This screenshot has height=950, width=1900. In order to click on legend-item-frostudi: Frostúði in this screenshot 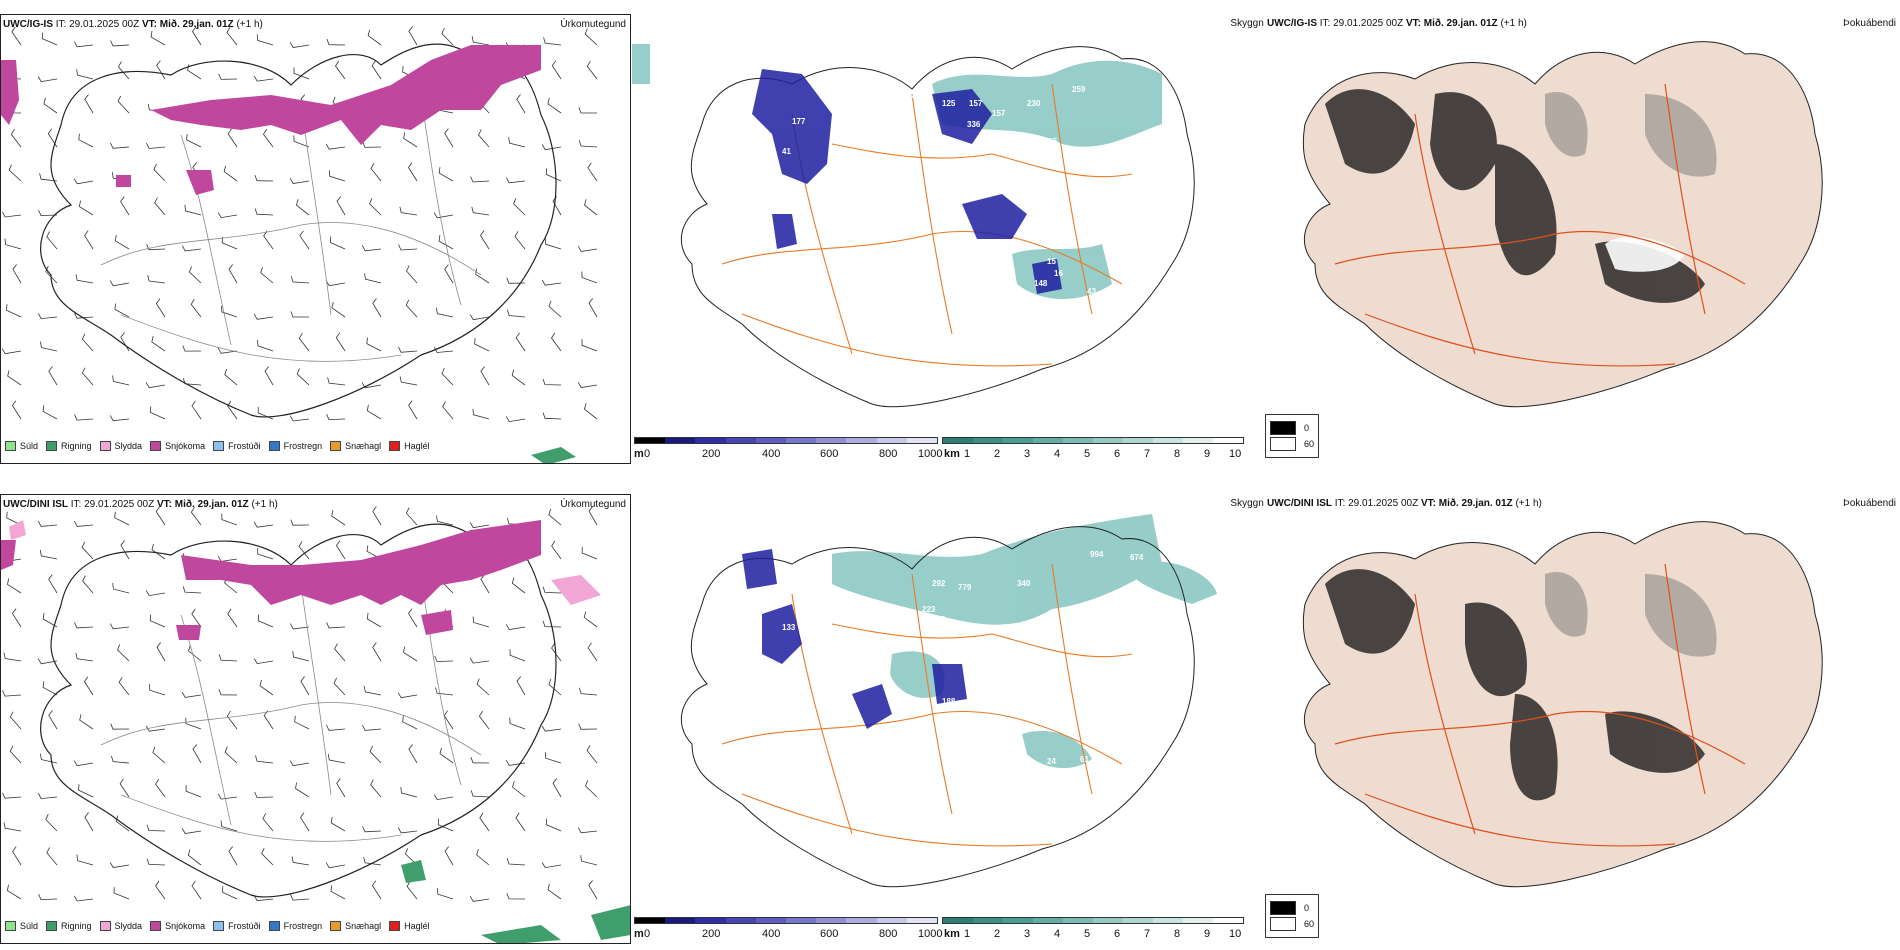, I will do `click(237, 446)`.